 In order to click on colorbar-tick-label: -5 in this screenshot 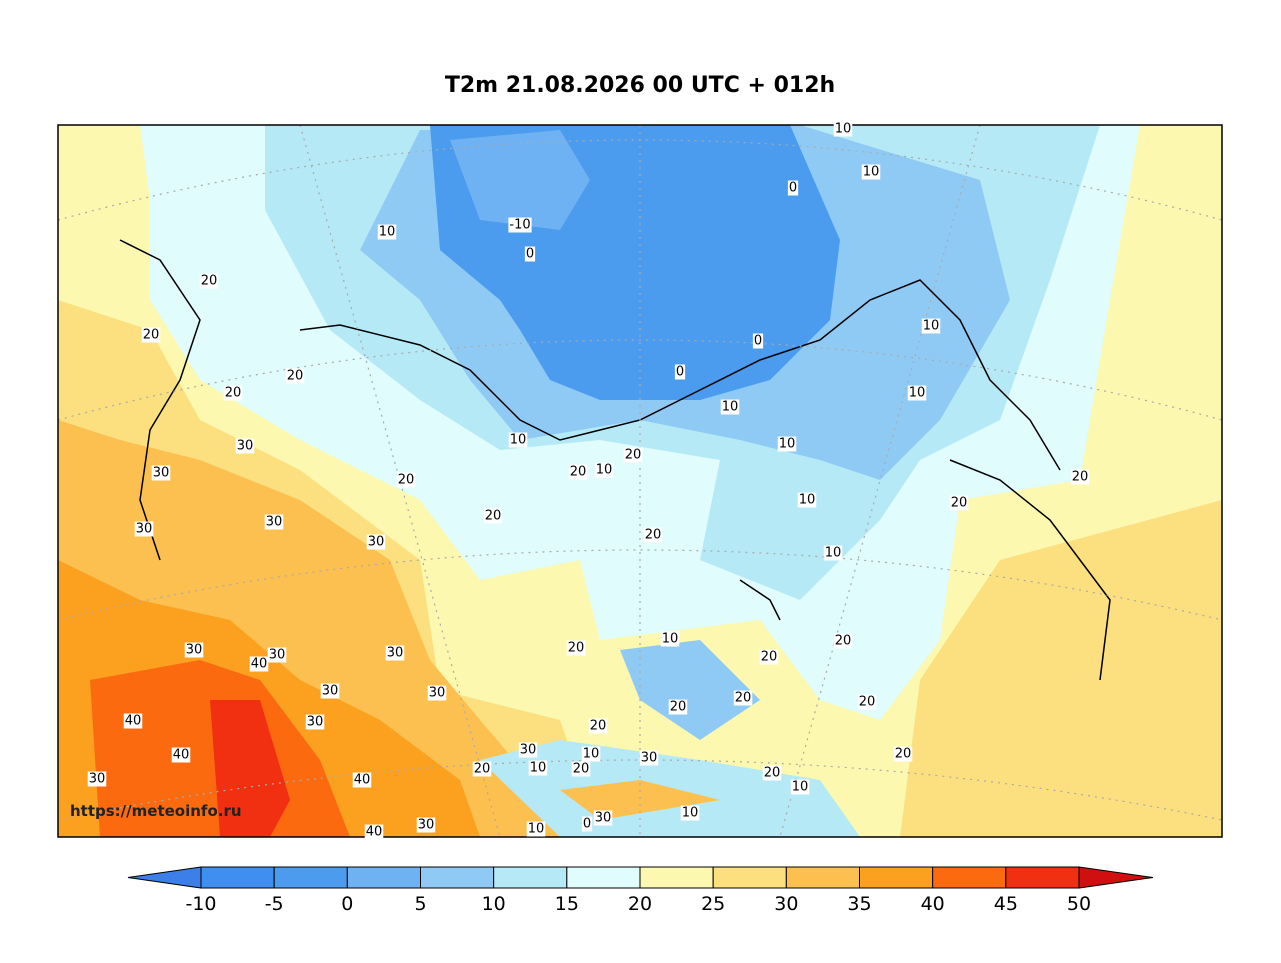, I will do `click(274, 904)`.